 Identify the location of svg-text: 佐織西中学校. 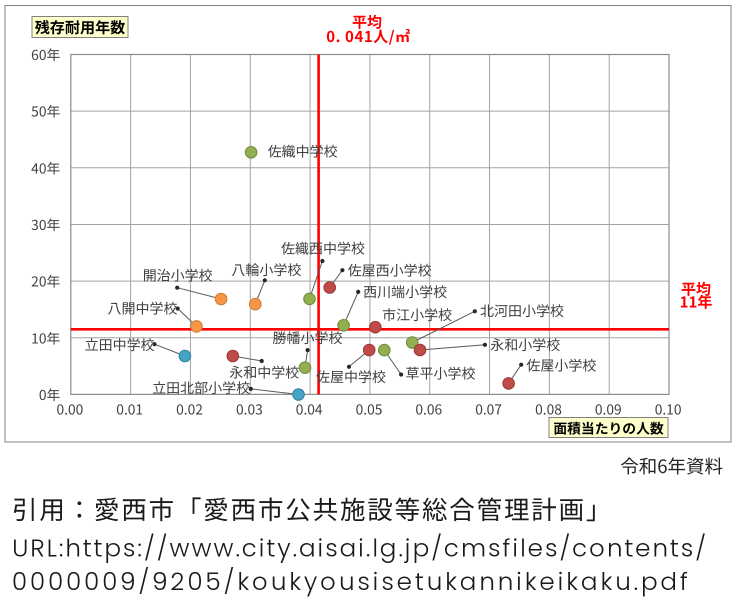
(323, 248).